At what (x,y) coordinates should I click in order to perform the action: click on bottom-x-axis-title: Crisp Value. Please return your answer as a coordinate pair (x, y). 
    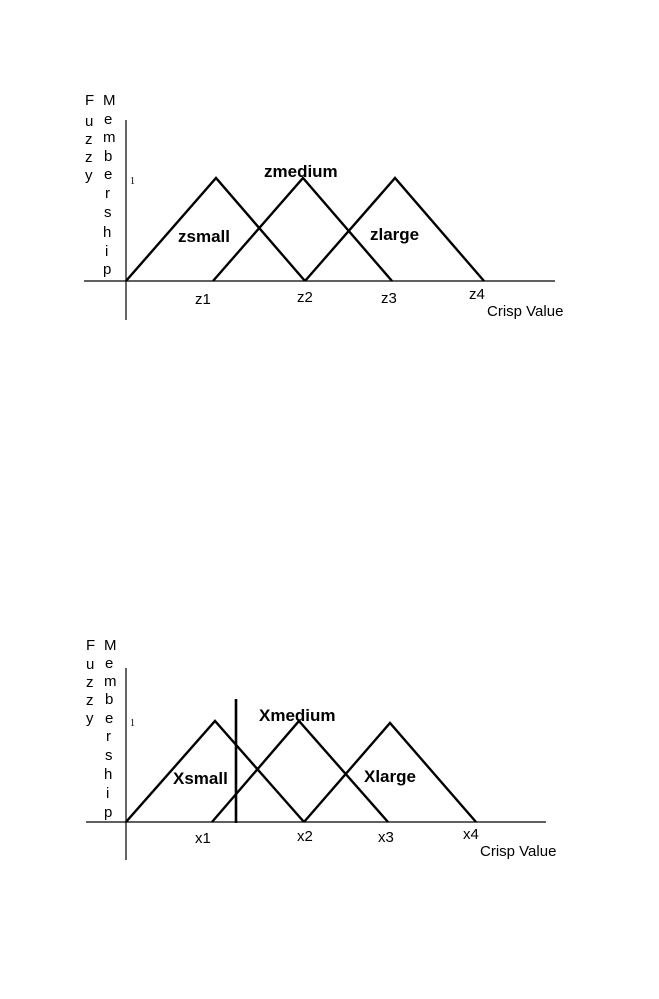
    Looking at the image, I should click on (518, 851).